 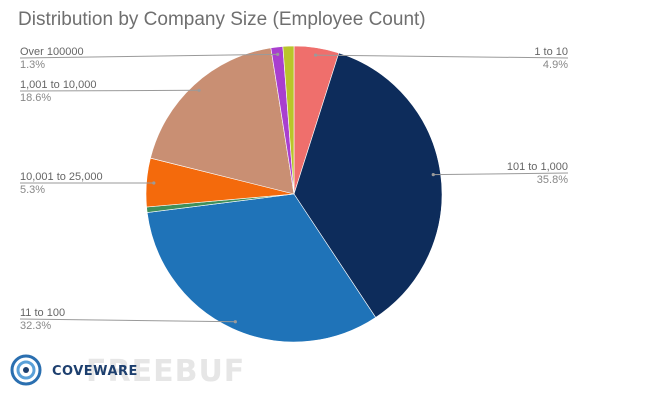 I want to click on slice-percent-label: 1.3%, so click(x=32, y=65).